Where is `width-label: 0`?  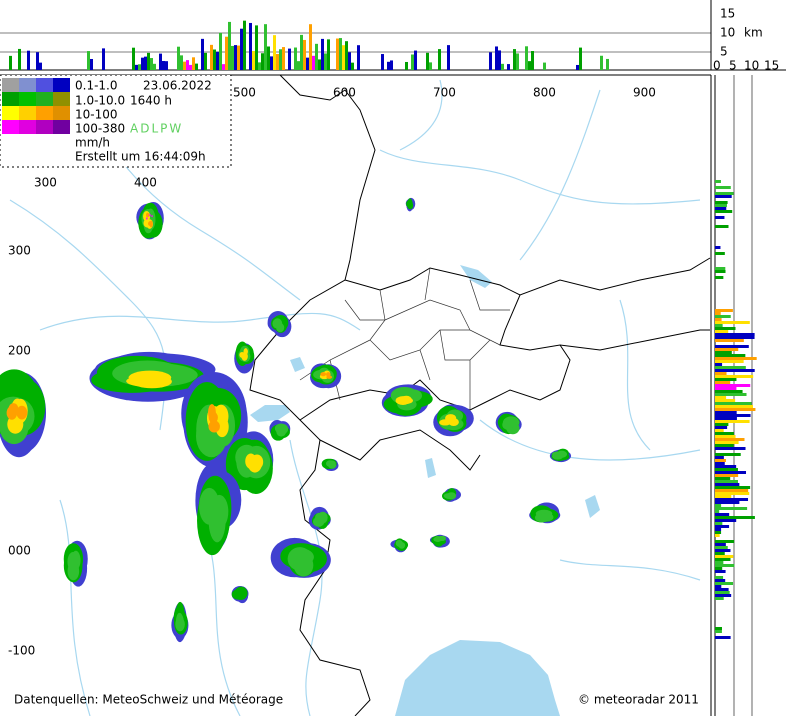 width-label: 0 is located at coordinates (717, 66).